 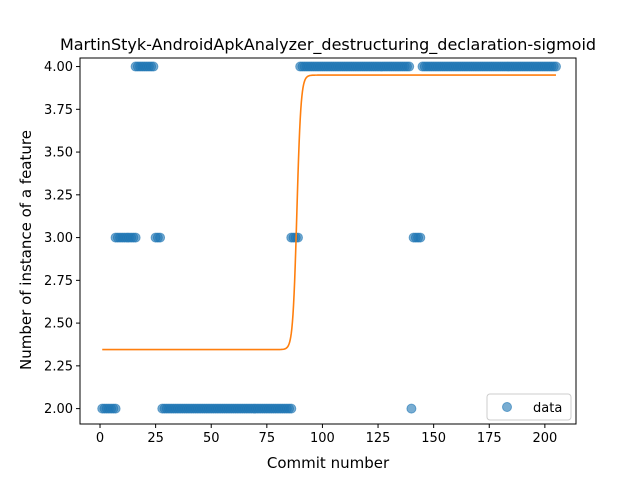 What do you see at coordinates (58, 153) in the screenshot?
I see `y-tick-label: 3.50` at bounding box center [58, 153].